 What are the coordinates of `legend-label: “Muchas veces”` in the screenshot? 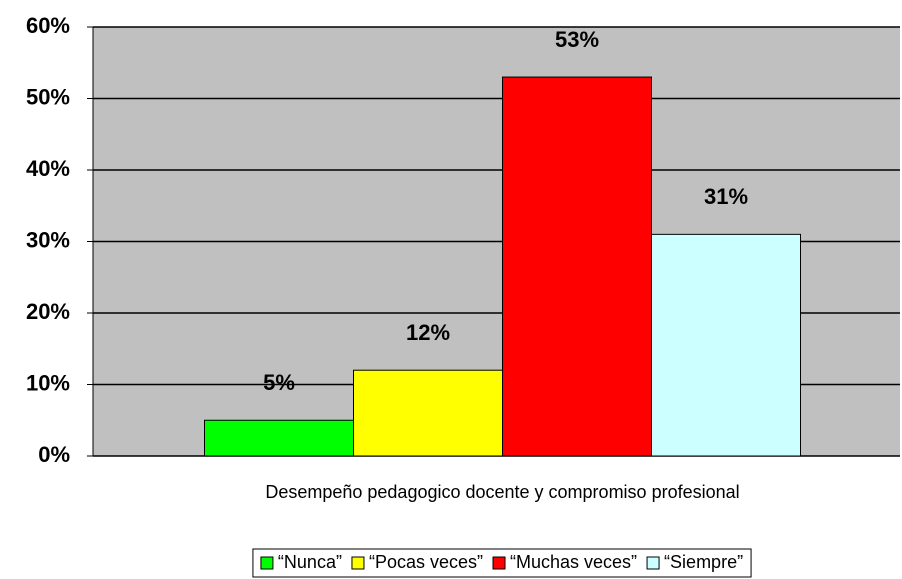 It's located at (573, 562).